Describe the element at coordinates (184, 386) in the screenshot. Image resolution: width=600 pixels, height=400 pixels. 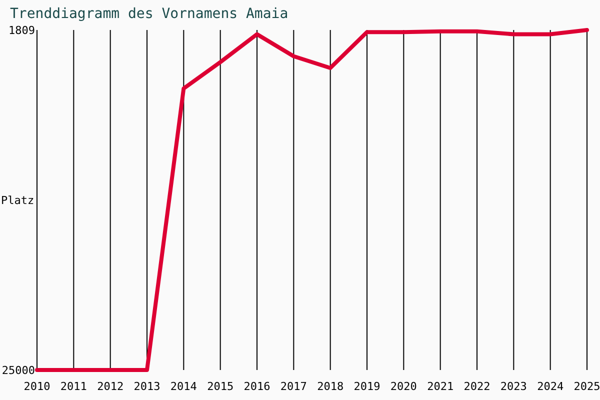
I see `x-tick-label: 2014` at that location.